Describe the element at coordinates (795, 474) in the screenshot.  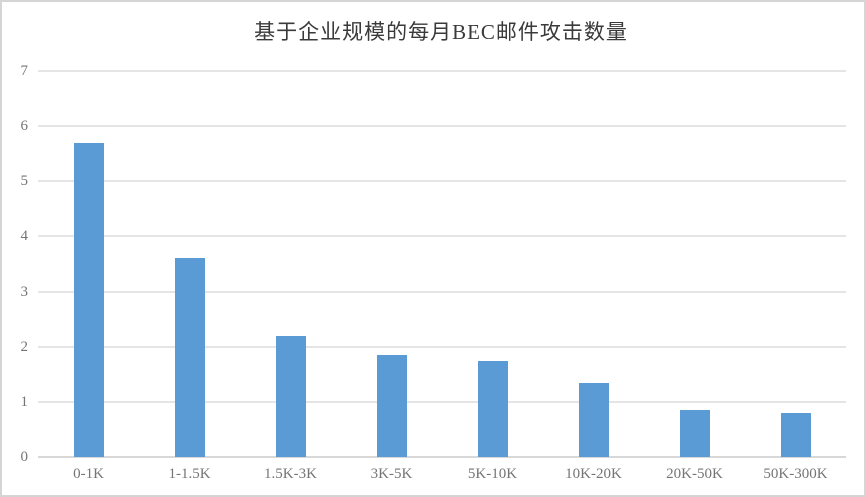
I see `x-axis-tick-label: 50K-300K` at that location.